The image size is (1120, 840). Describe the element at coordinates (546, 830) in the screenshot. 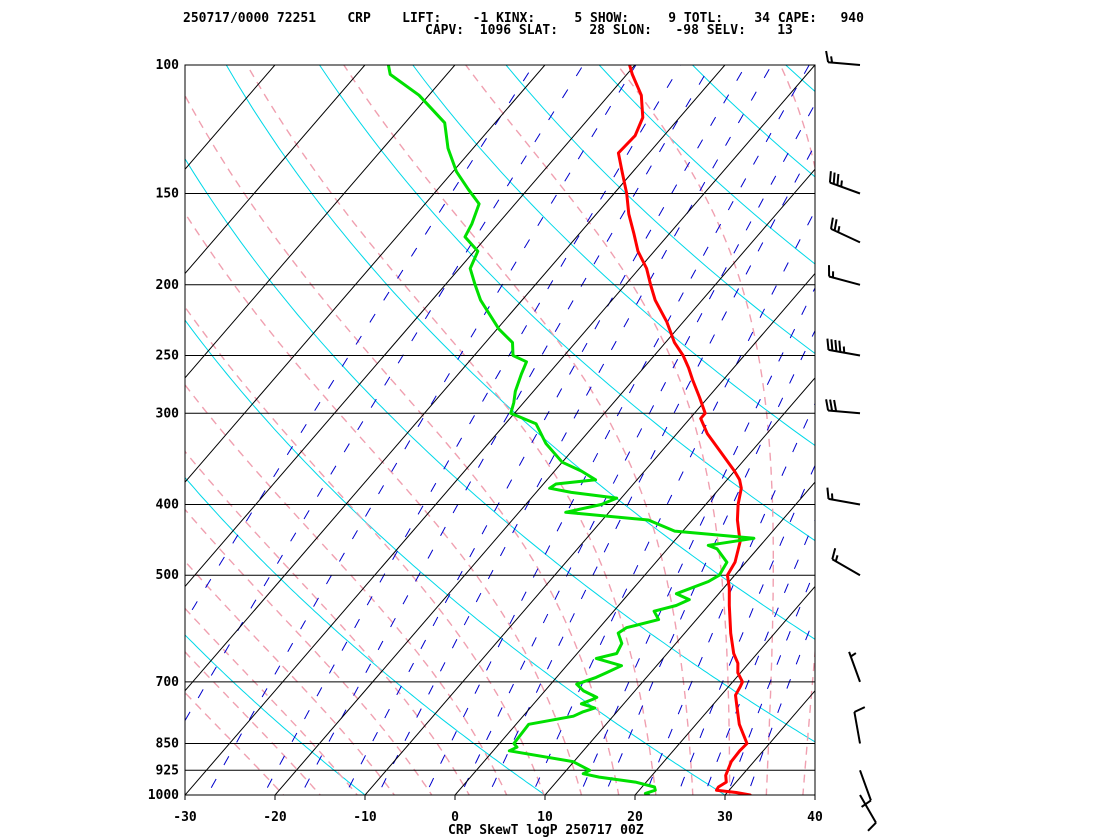

I see `chart-title: CRP SkewT logP 250717 00Z` at that location.